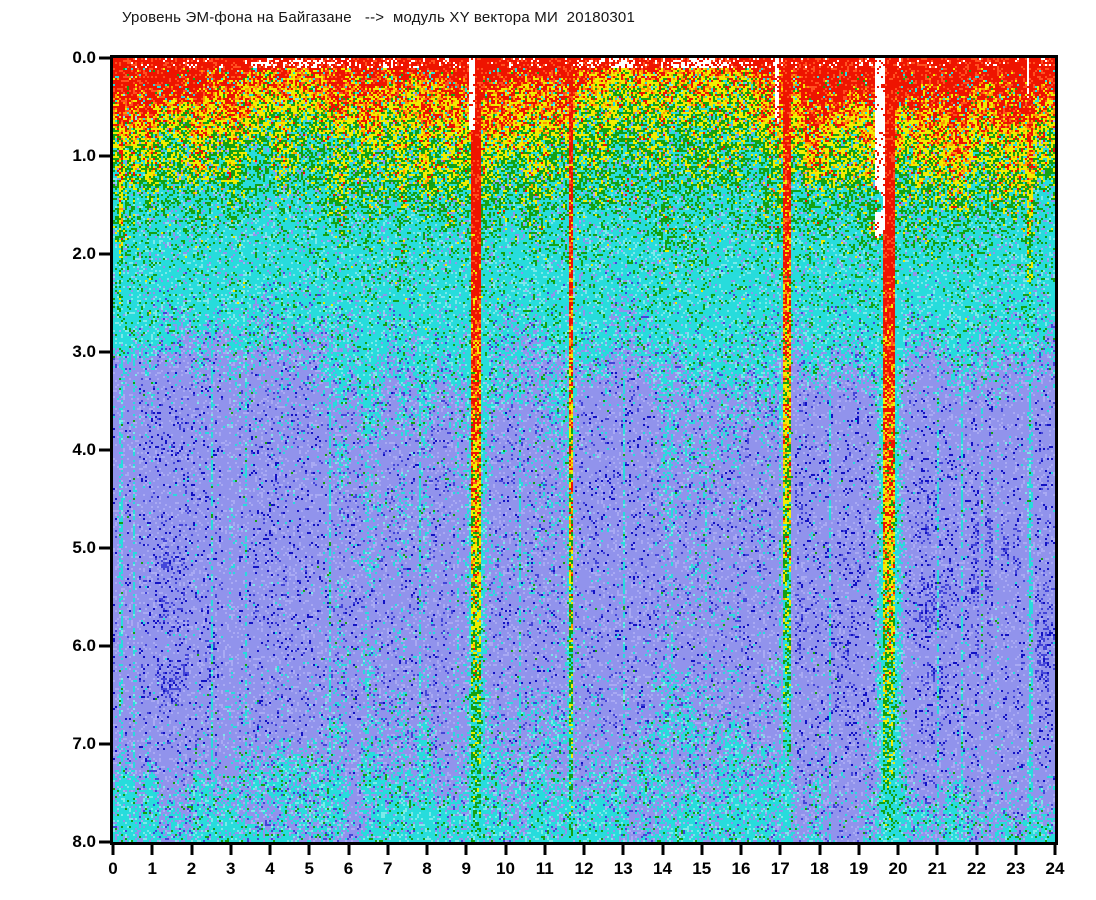 The height and width of the screenshot is (900, 1096). I want to click on x-tick-label: 0, so click(113, 868).